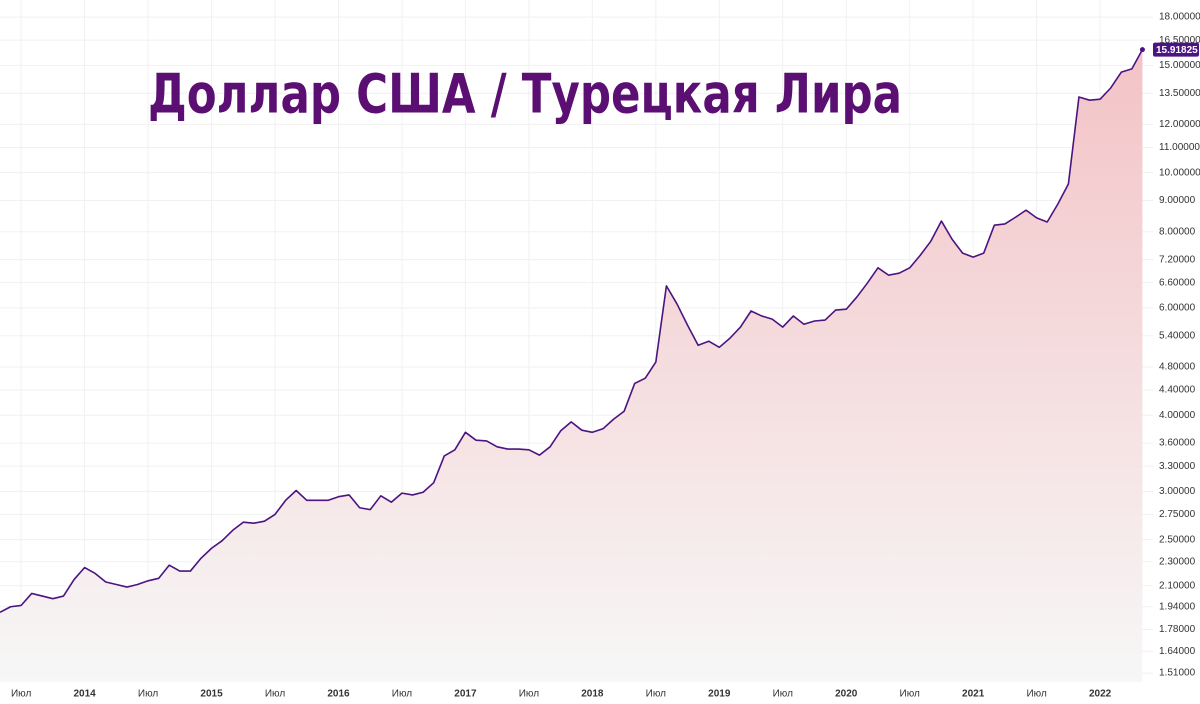 The image size is (1200, 704). I want to click on y-tick-label: 3.30000, so click(1177, 466).